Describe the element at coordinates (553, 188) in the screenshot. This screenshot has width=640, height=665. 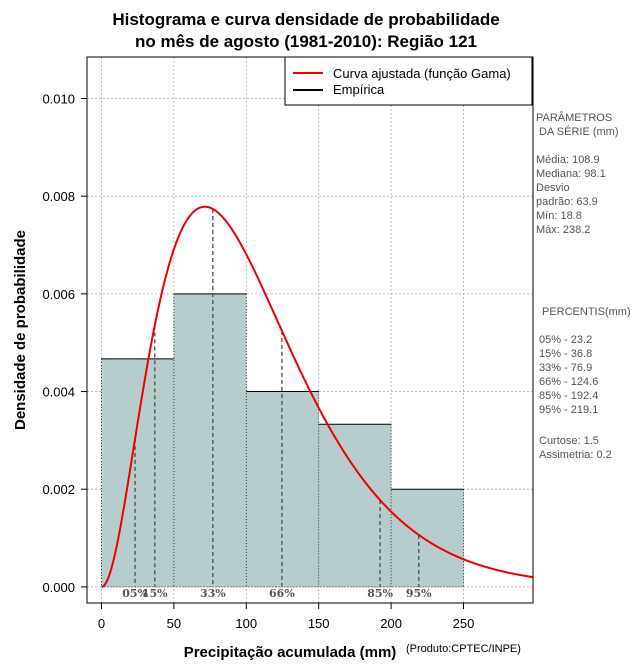
I see `stat-stddev-line-1: Desvio` at that location.